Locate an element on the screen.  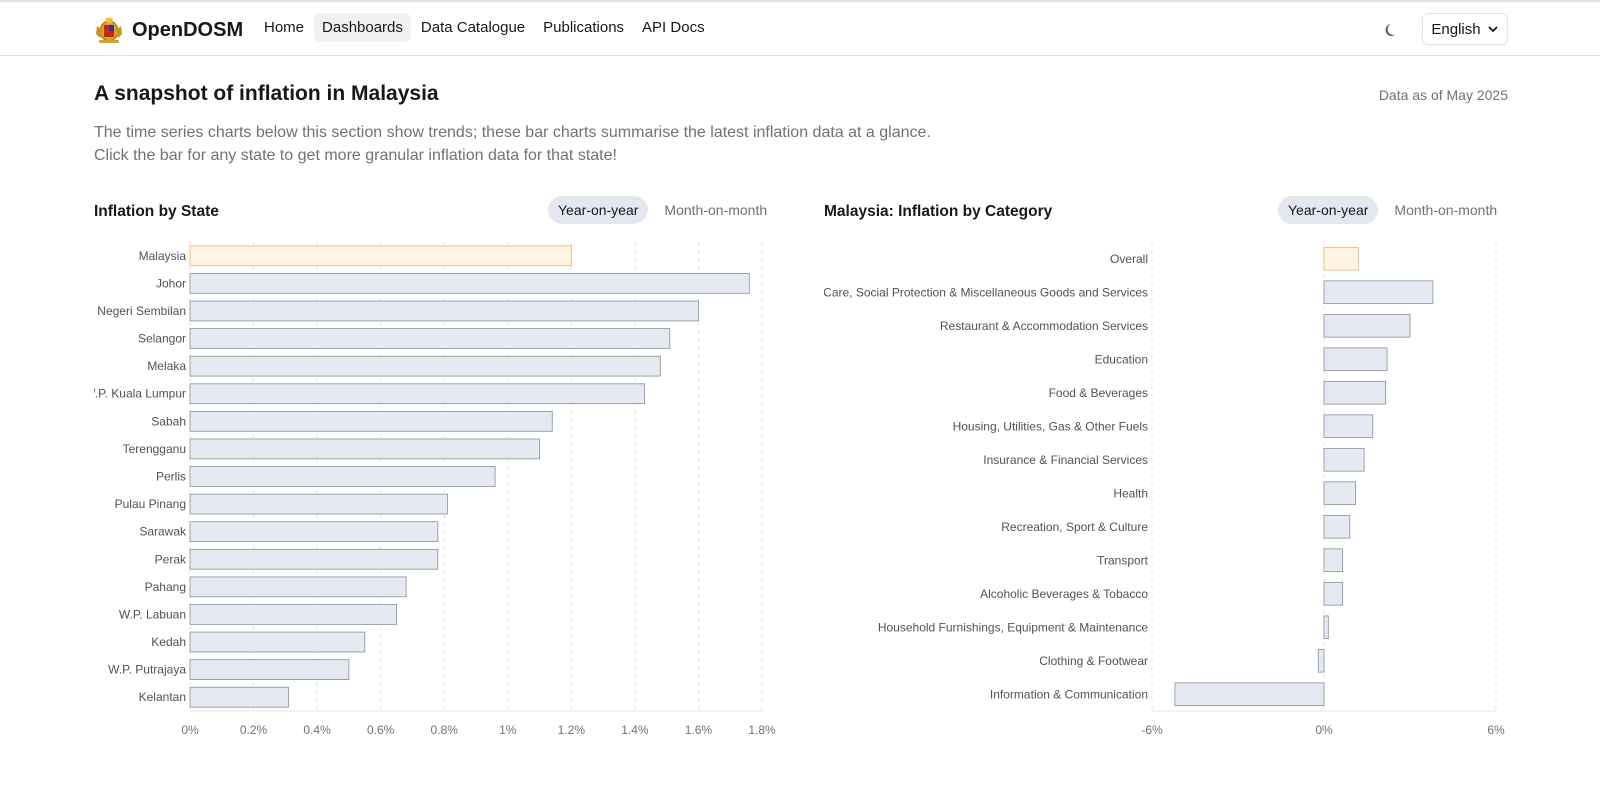
state-tick-label: 1.4% is located at coordinates (635, 730).